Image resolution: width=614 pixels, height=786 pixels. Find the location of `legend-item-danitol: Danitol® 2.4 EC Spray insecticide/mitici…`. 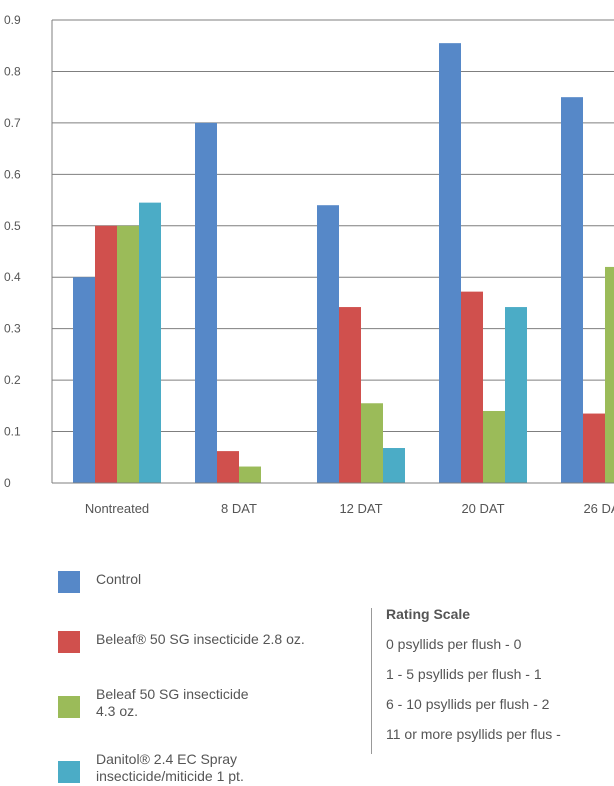

legend-item-danitol: Danitol® 2.4 EC Spray insecticide/mitici… is located at coordinates (203, 768).